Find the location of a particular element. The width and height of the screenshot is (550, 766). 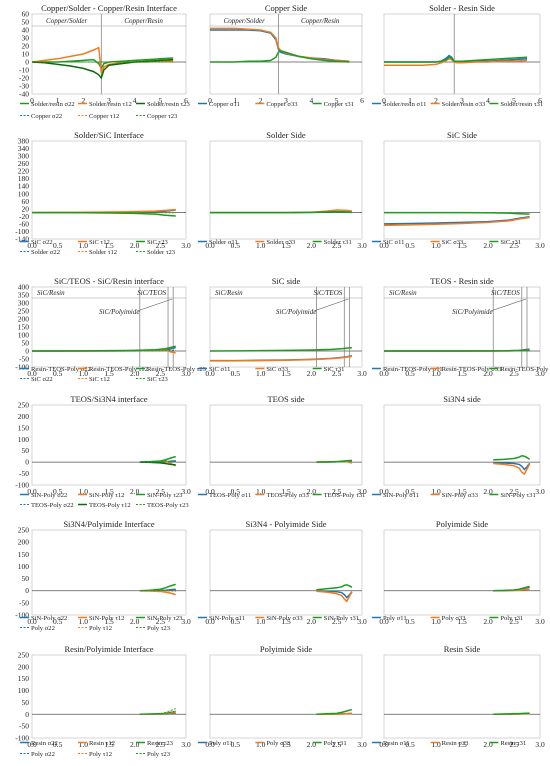

legend-label: Copper σ11 is located at coordinates (224, 104).